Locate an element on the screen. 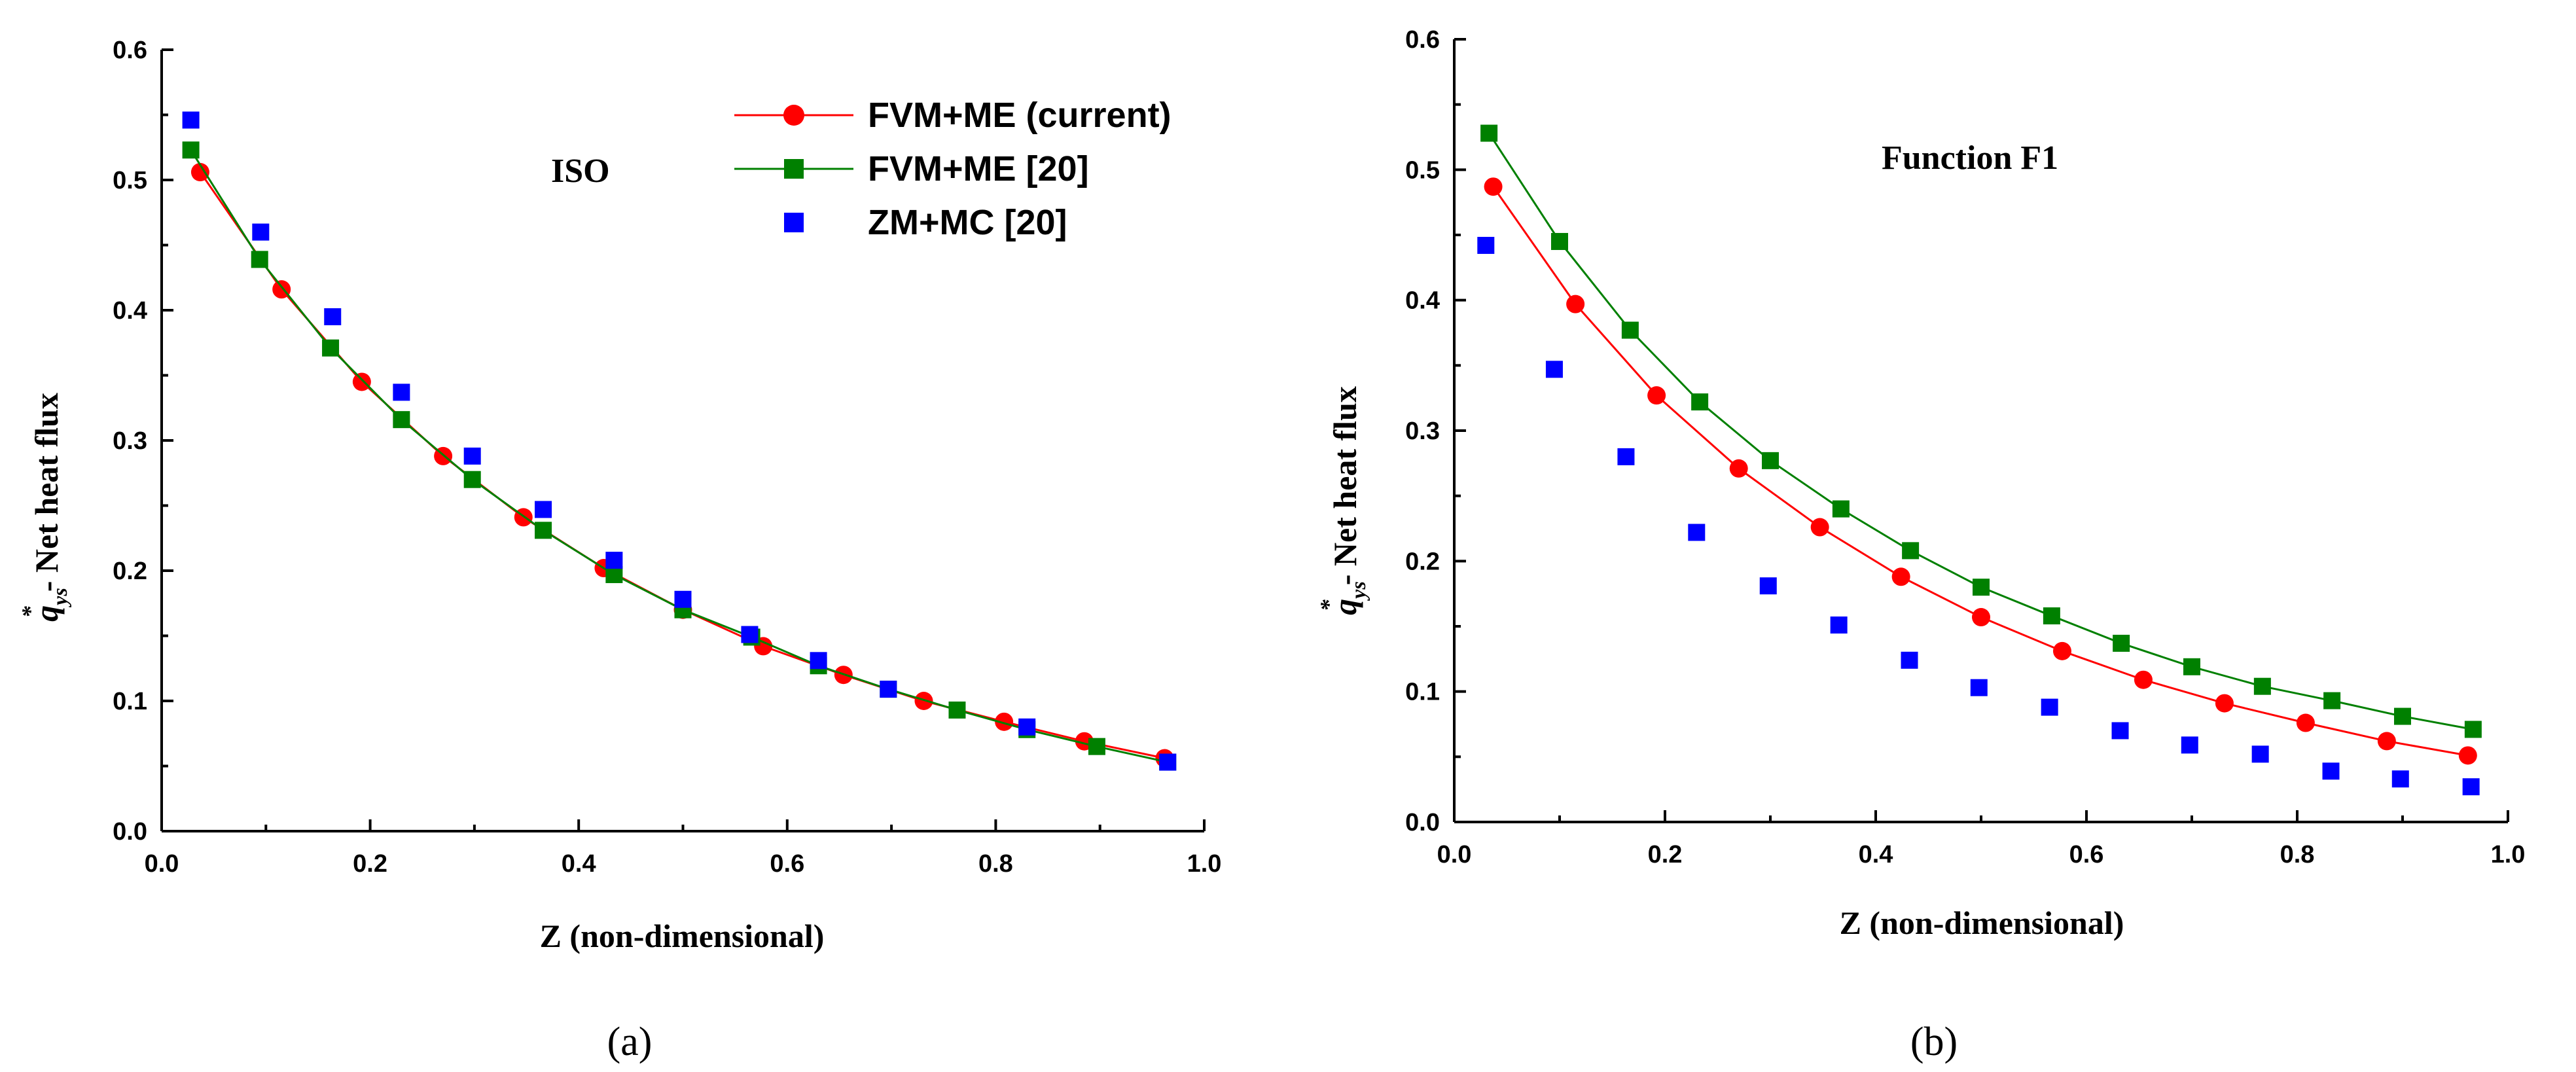 The width and height of the screenshot is (2576, 1072). y-tick-label-a: 0.6 is located at coordinates (130, 50).